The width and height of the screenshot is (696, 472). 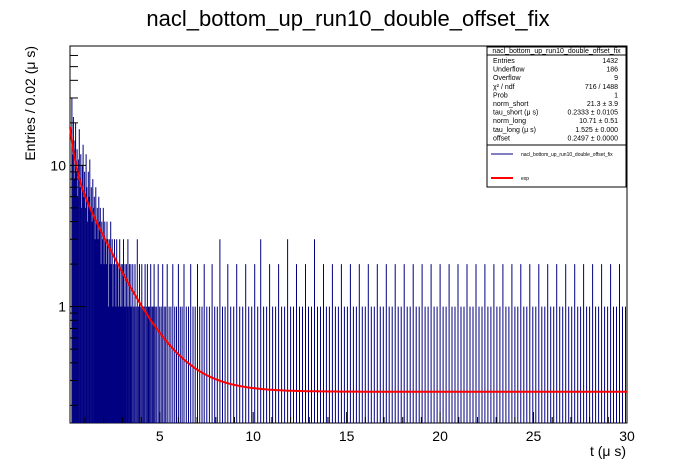 I want to click on stats-row-label: tau_short (μ s), so click(x=515, y=113).